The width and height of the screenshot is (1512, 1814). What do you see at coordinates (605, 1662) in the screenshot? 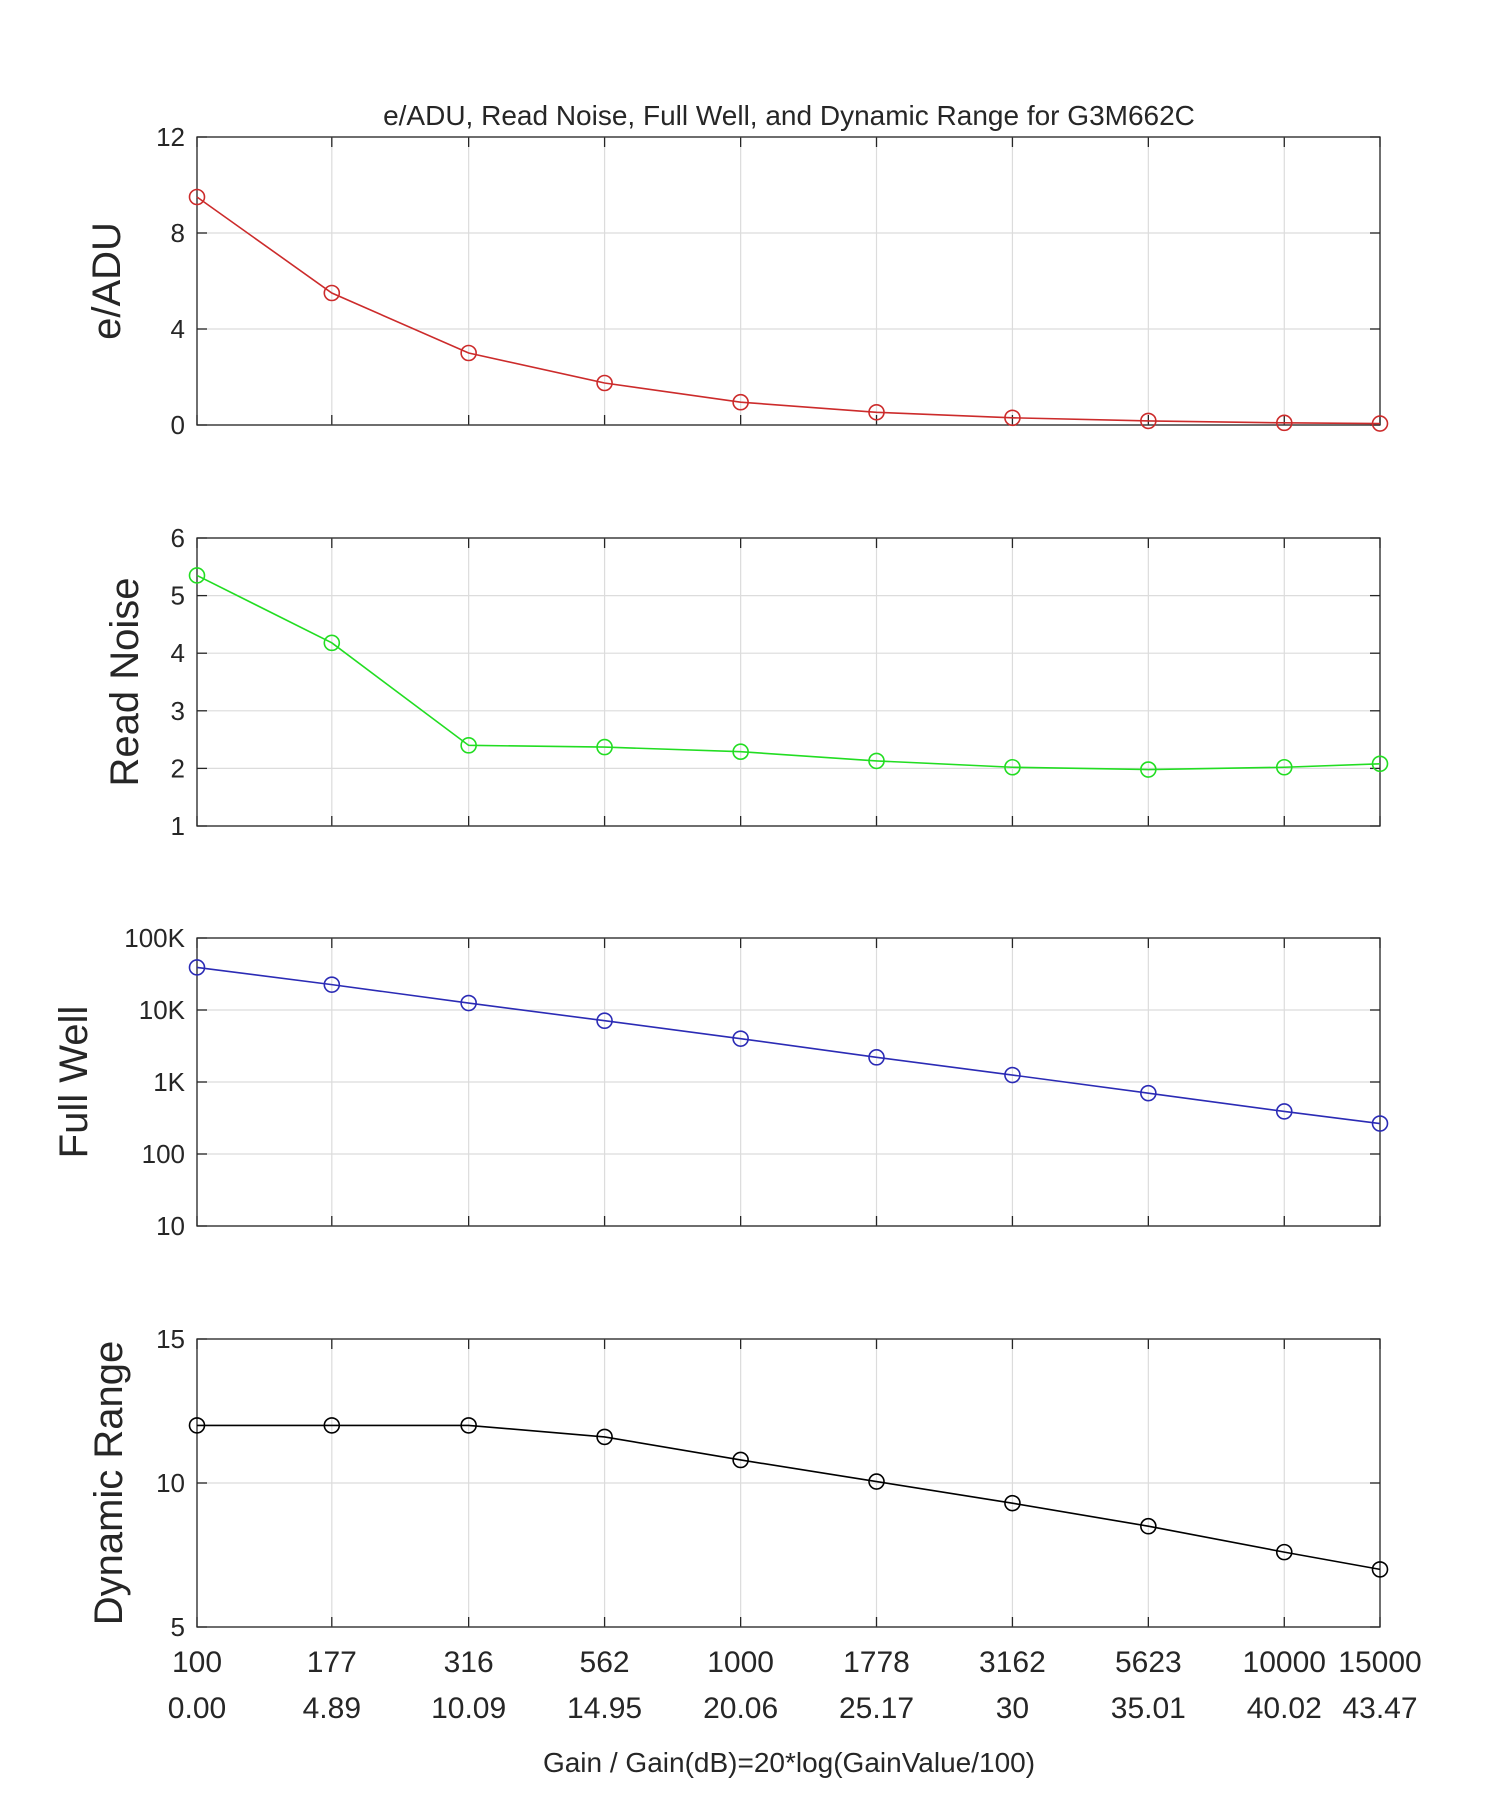
I see `x-tick-label-gain: 562` at bounding box center [605, 1662].